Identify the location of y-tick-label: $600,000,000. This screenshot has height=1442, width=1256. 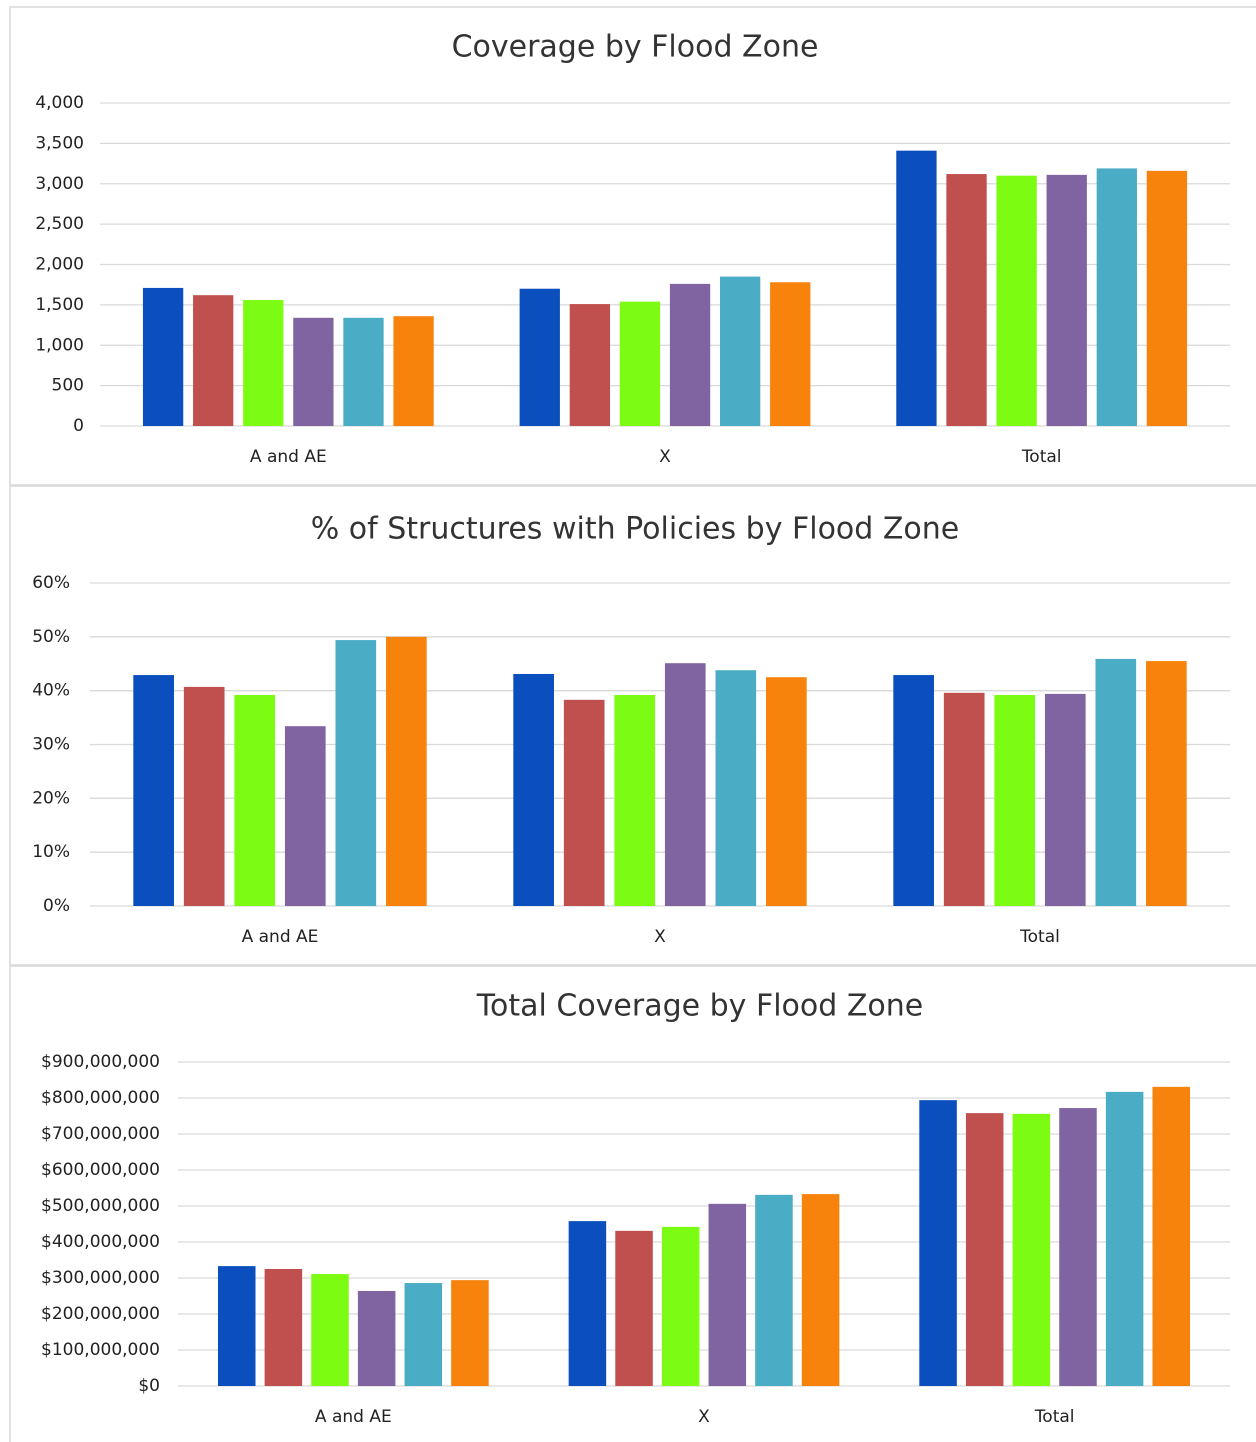
(100, 1170).